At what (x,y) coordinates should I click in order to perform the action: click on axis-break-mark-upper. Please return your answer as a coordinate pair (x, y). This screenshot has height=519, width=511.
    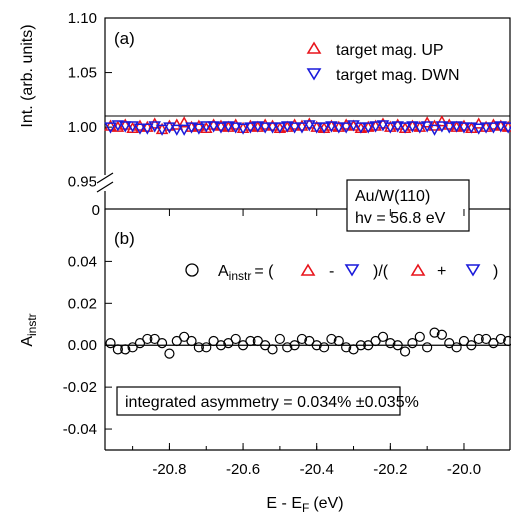
    Looking at the image, I should click on (105, 178).